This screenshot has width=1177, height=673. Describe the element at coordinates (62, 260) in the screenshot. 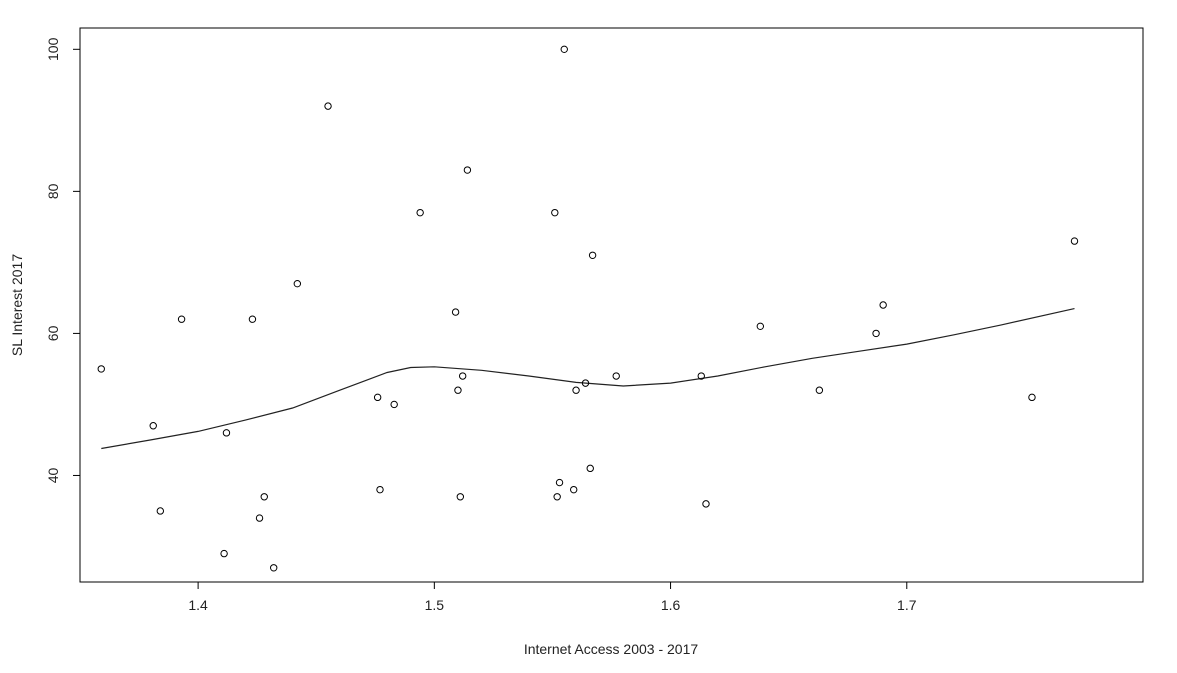

I see `y-axis: 40 60 80 100` at that location.